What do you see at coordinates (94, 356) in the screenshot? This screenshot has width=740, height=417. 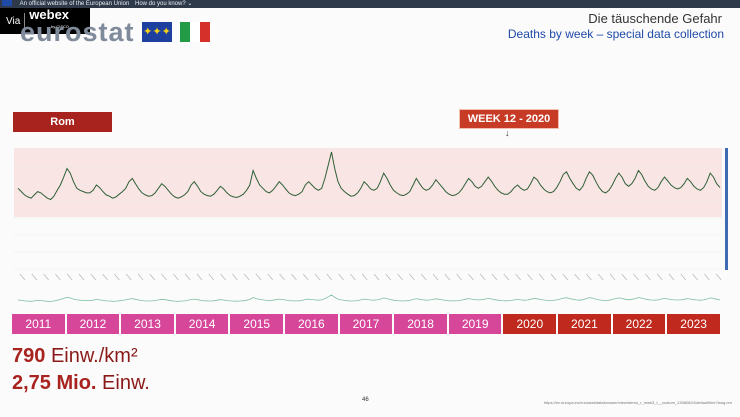 I see `density-unit: Einw./km²` at bounding box center [94, 356].